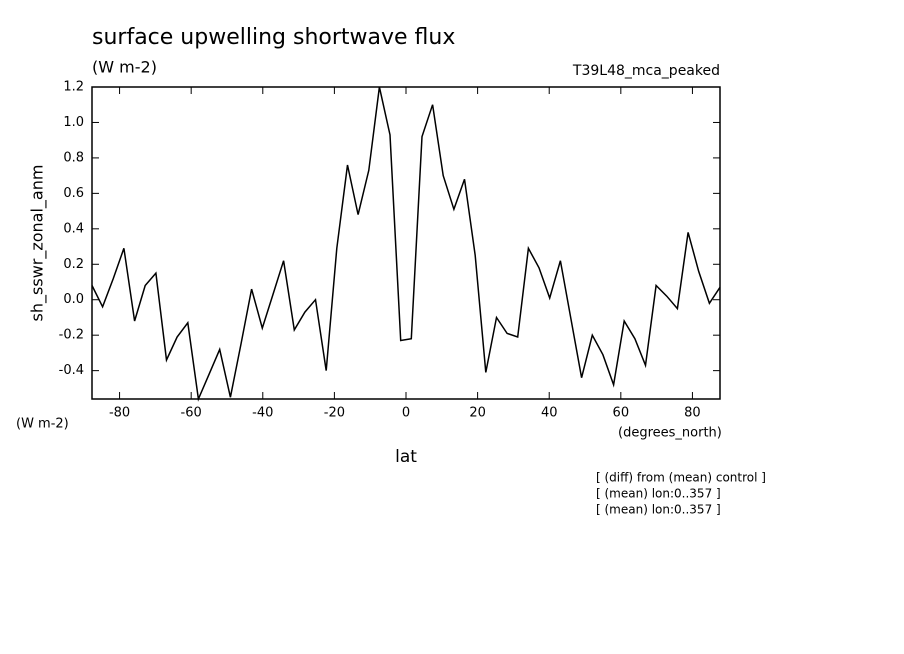 The width and height of the screenshot is (904, 654). What do you see at coordinates (549, 413) in the screenshot?
I see `x-tick-label: 40` at bounding box center [549, 413].